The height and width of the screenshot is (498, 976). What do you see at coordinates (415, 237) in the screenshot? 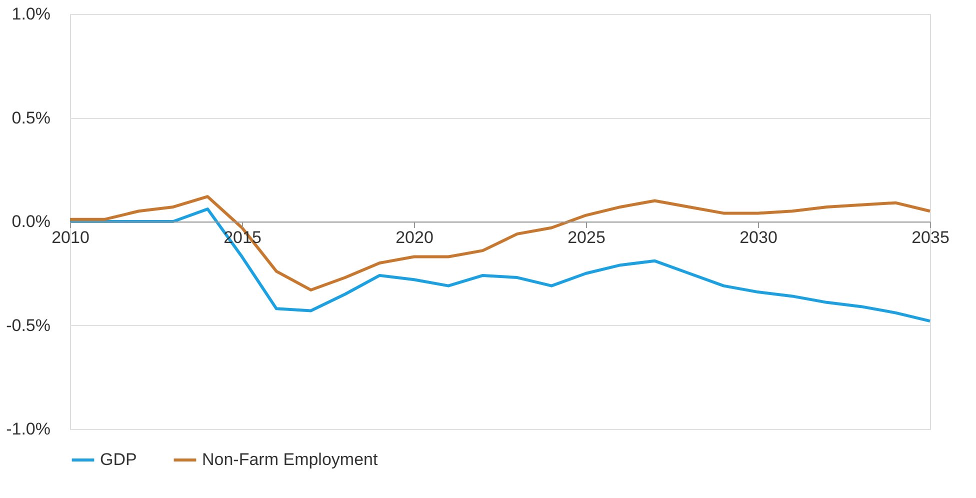
I see `x-tick-label: 2020` at bounding box center [415, 237].